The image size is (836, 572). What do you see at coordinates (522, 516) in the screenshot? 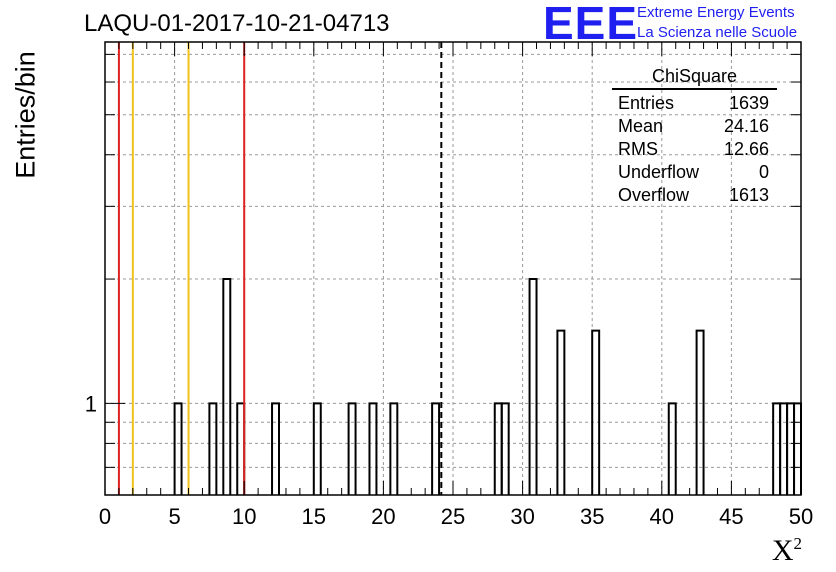
I see `x-tick-label: 30` at bounding box center [522, 516].